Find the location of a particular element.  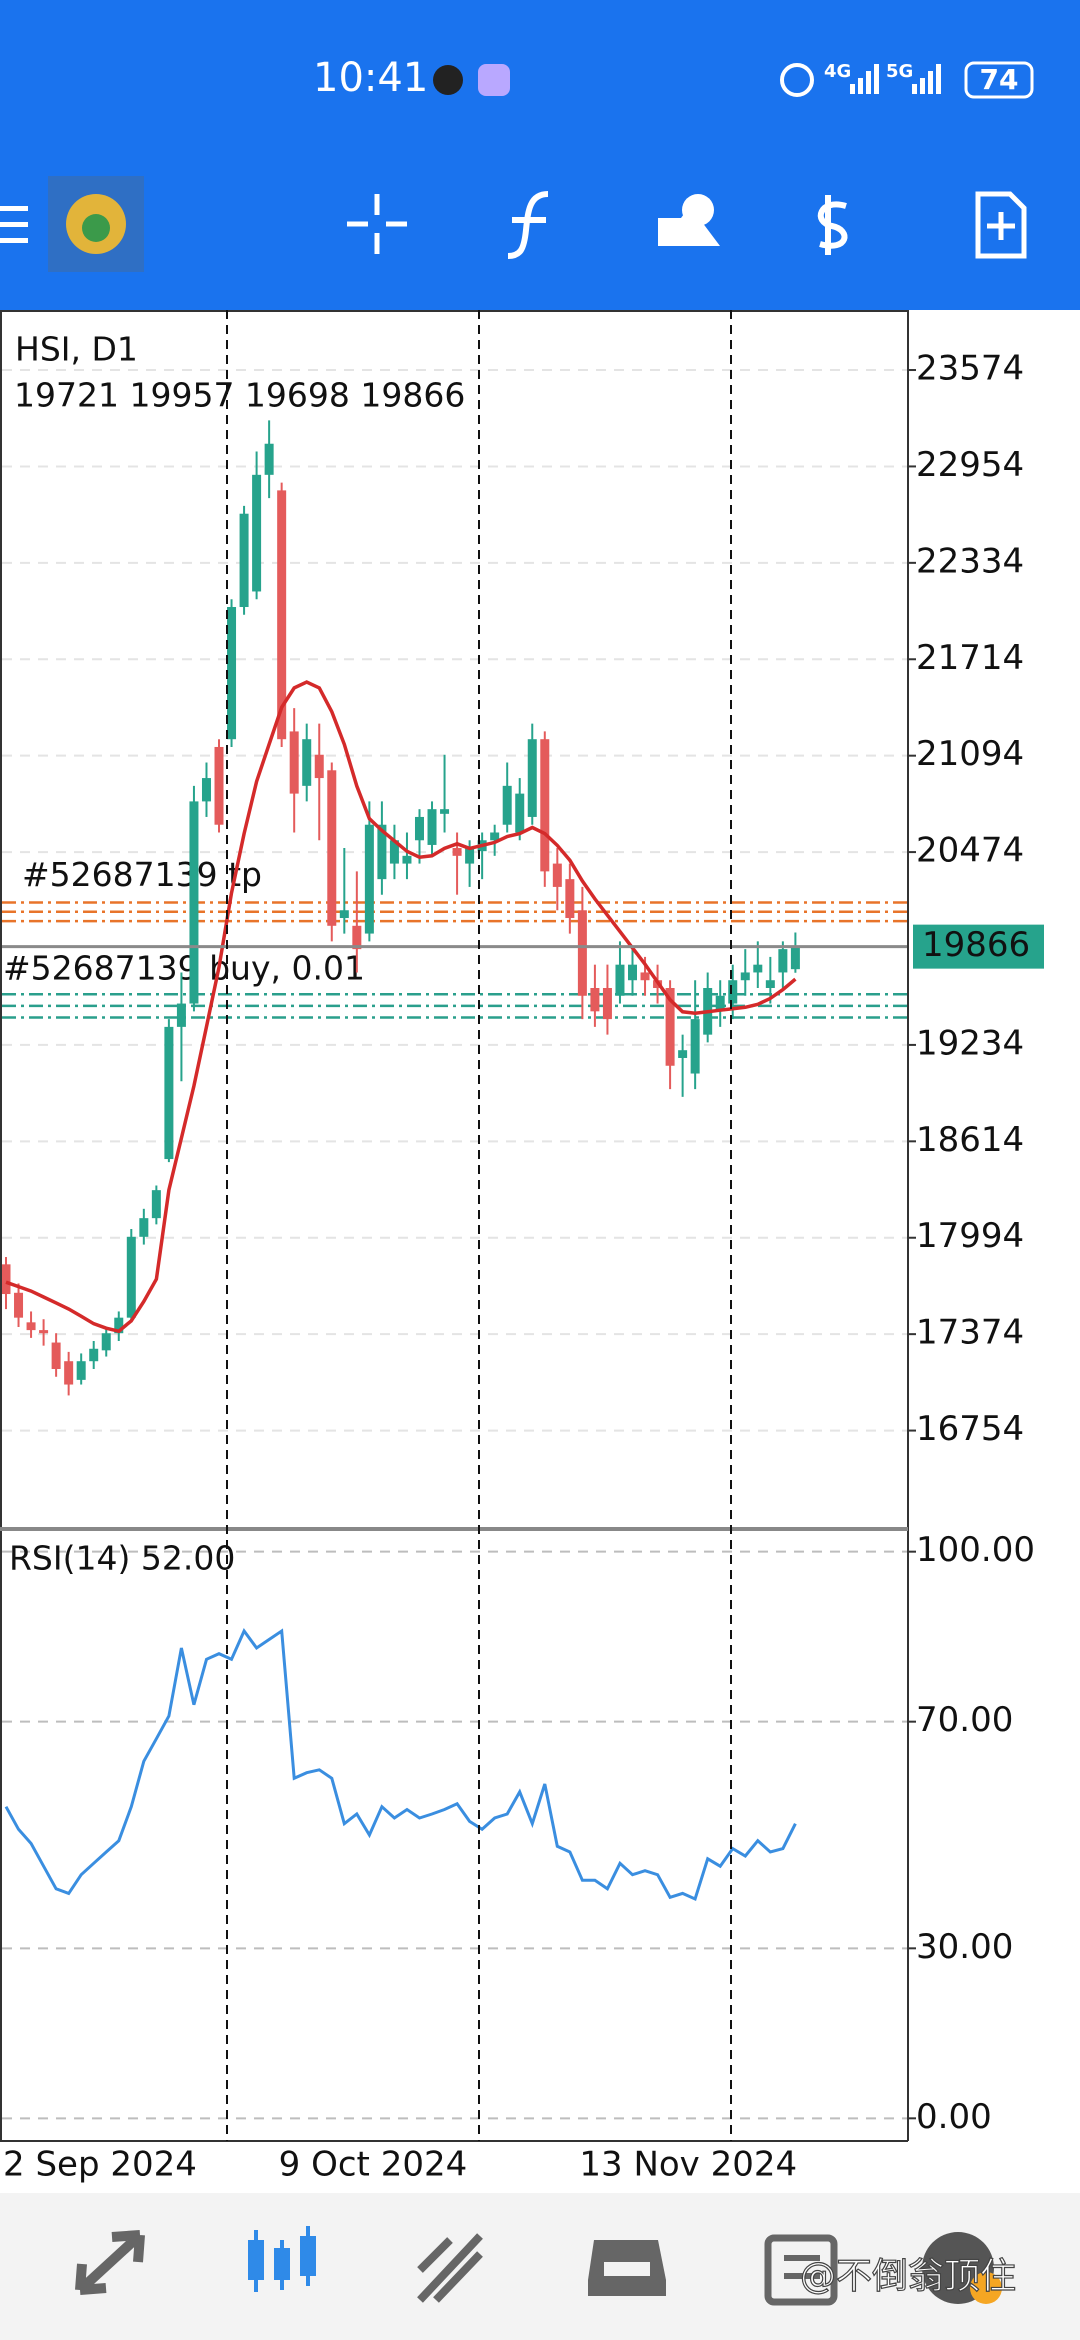

crosshair-button is located at coordinates (377, 224).